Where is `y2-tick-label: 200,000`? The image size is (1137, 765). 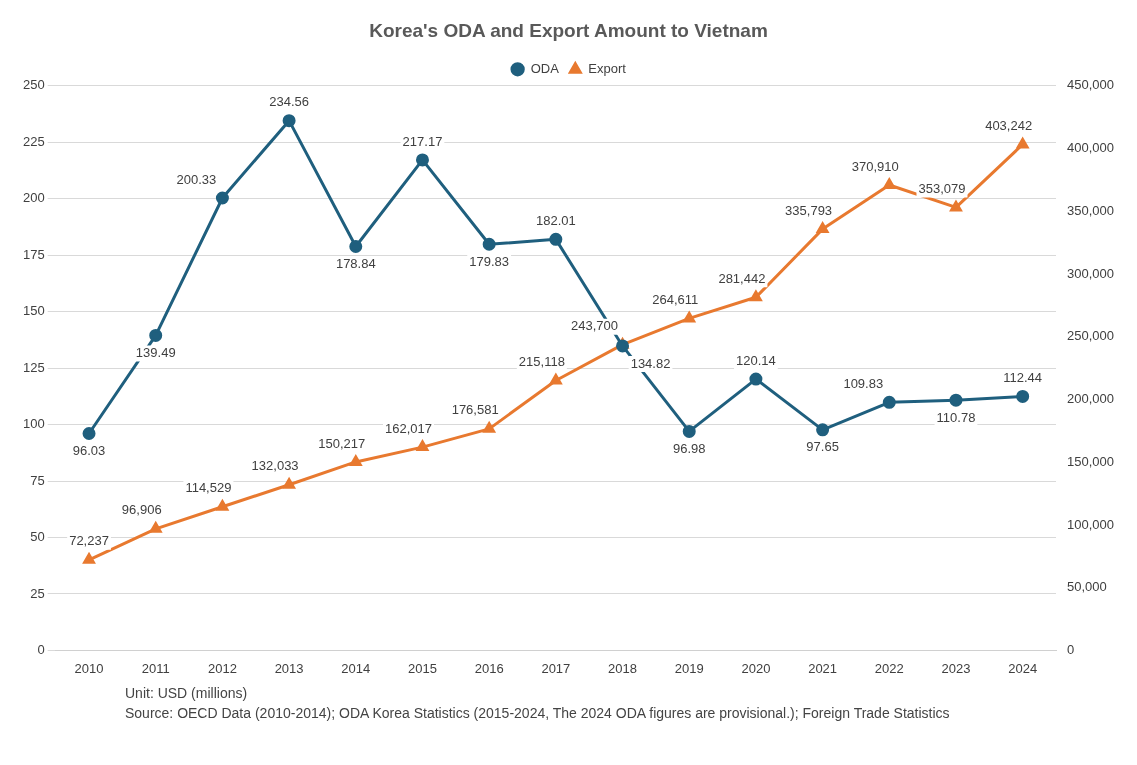 y2-tick-label: 200,000 is located at coordinates (1091, 399).